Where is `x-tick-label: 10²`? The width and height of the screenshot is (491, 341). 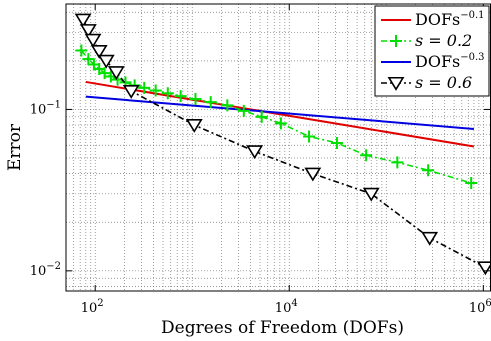 x-tick-label: 10² is located at coordinates (92, 307).